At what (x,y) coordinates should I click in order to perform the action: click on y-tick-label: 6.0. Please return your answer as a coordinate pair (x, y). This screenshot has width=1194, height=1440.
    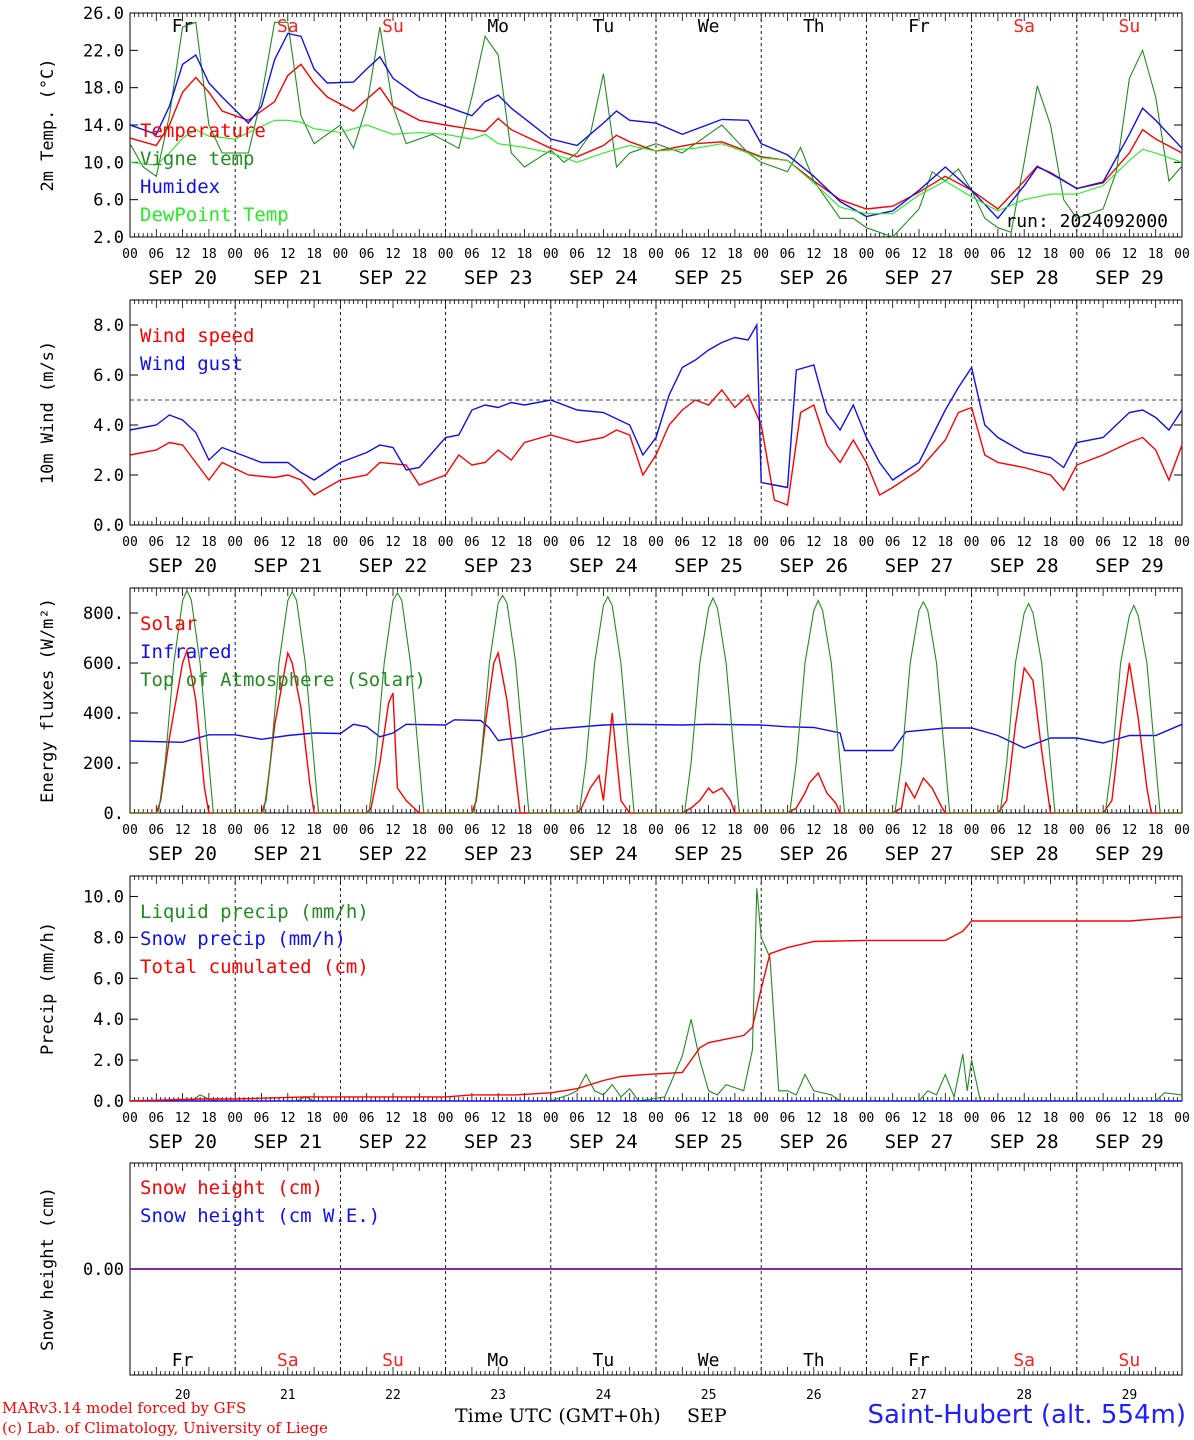
    Looking at the image, I should click on (108, 201).